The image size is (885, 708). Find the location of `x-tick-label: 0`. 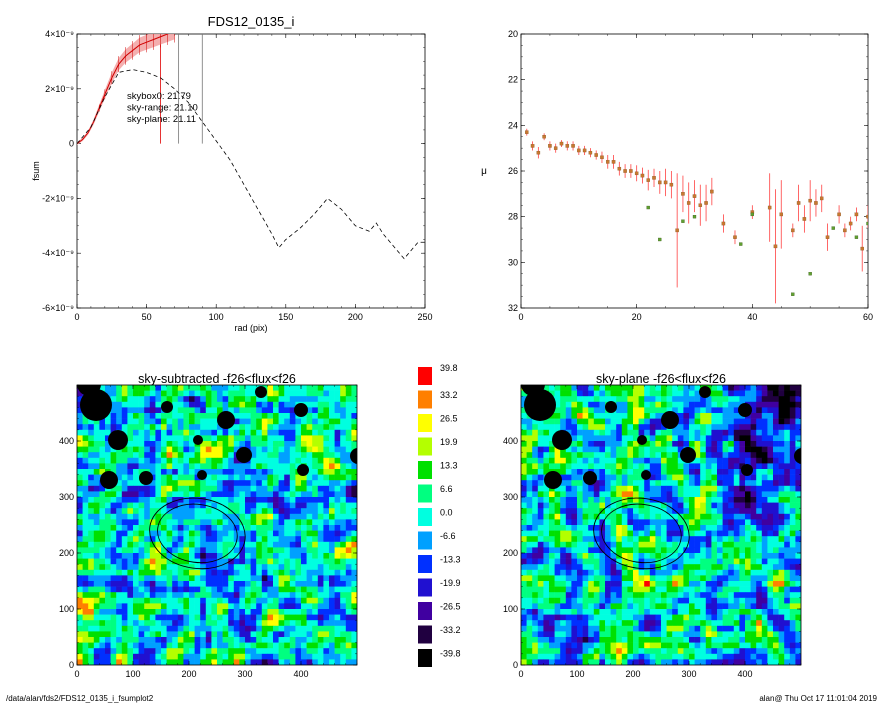

x-tick-label: 0 is located at coordinates (76, 317).